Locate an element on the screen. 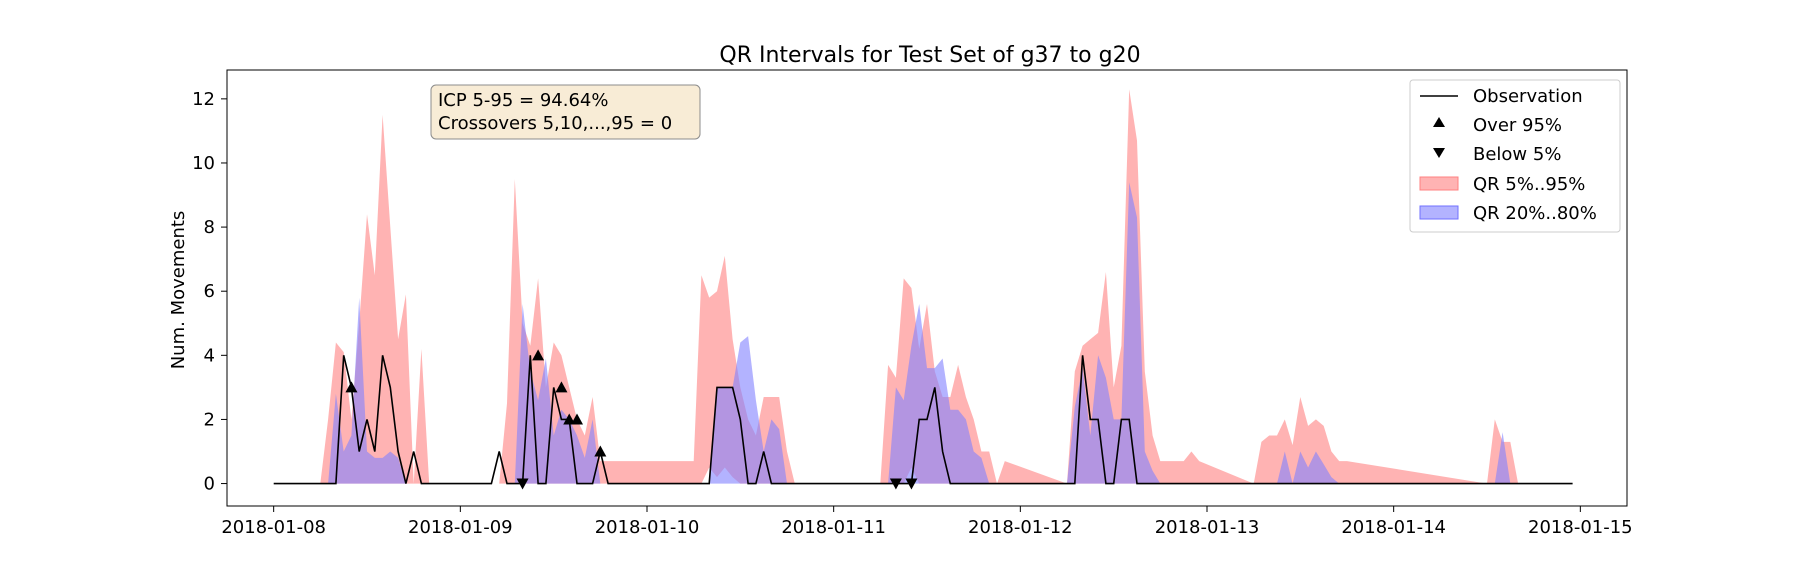 The width and height of the screenshot is (1800, 576). legend-label-qr-5-95: QR 5%..95% is located at coordinates (1529, 184).